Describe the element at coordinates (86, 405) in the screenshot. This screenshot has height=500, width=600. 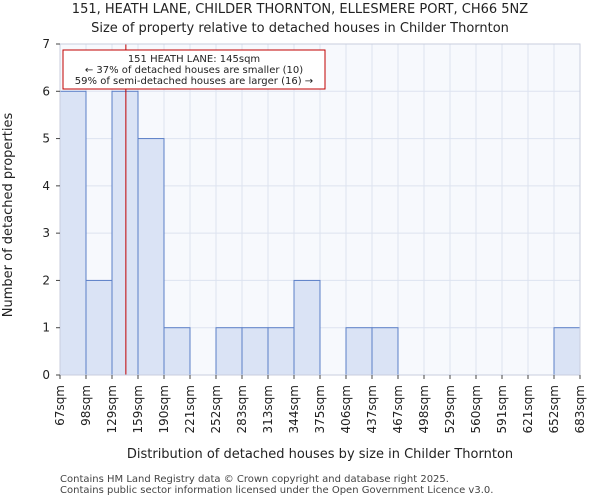
I see `x-tick-label: 98sqm` at that location.